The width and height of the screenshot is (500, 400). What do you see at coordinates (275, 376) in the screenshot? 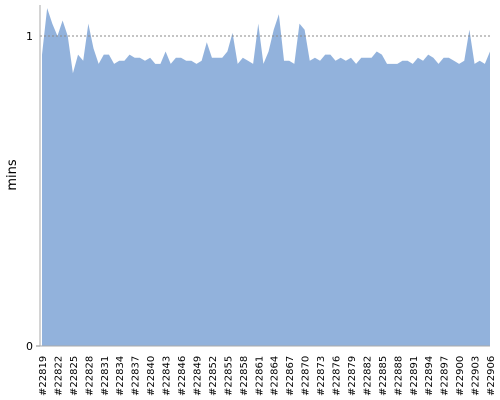
I see `x-tick-label: #22864` at bounding box center [275, 376].